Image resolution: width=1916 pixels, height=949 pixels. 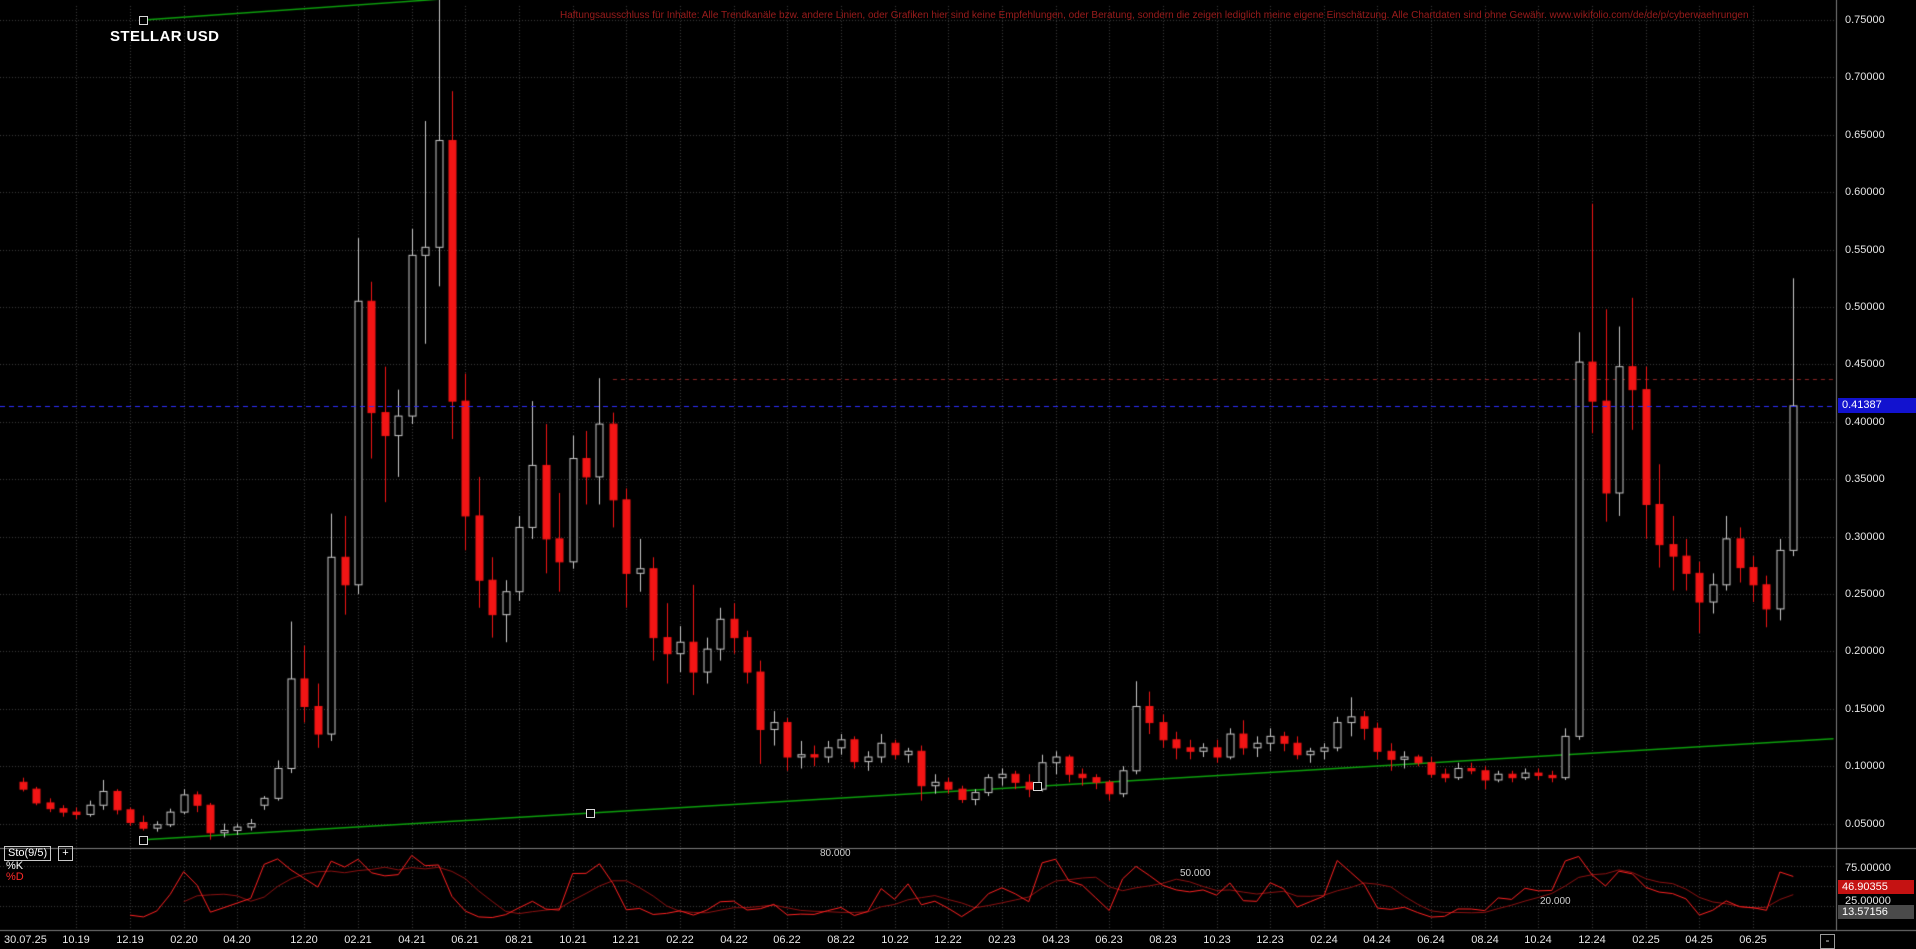 What do you see at coordinates (465, 940) in the screenshot?
I see `time-axis-tick: 06.21` at bounding box center [465, 940].